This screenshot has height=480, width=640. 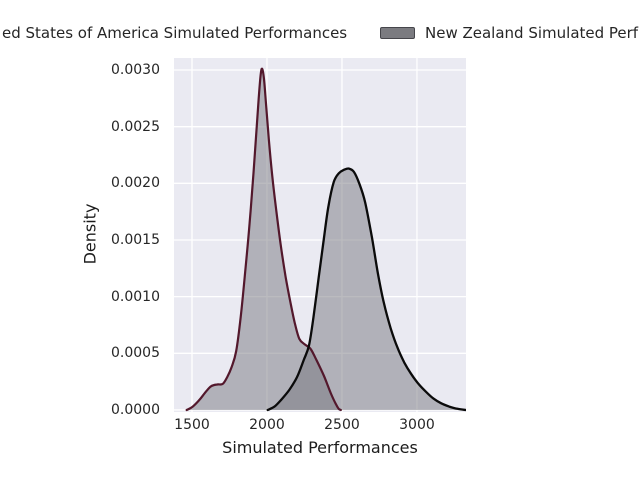 I want to click on x-tick-label: 3000, so click(x=417, y=425).